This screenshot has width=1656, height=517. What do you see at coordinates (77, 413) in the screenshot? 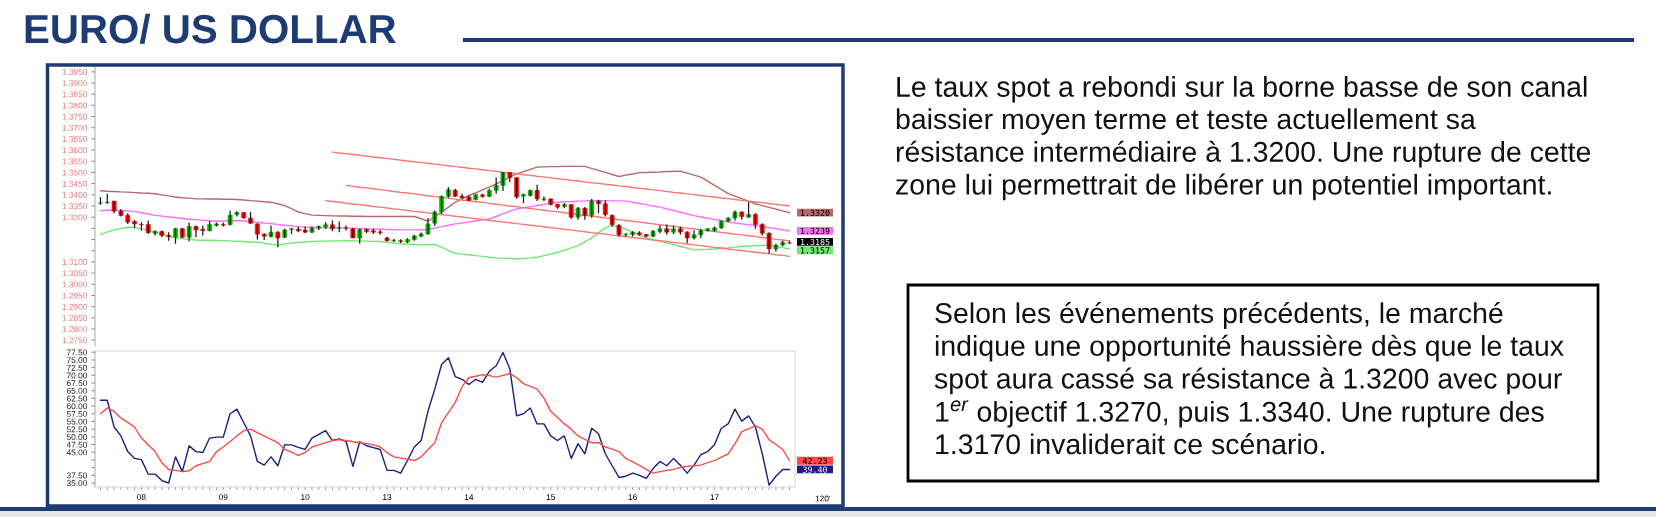
I see `y-tick-label: 57.50` at bounding box center [77, 413].